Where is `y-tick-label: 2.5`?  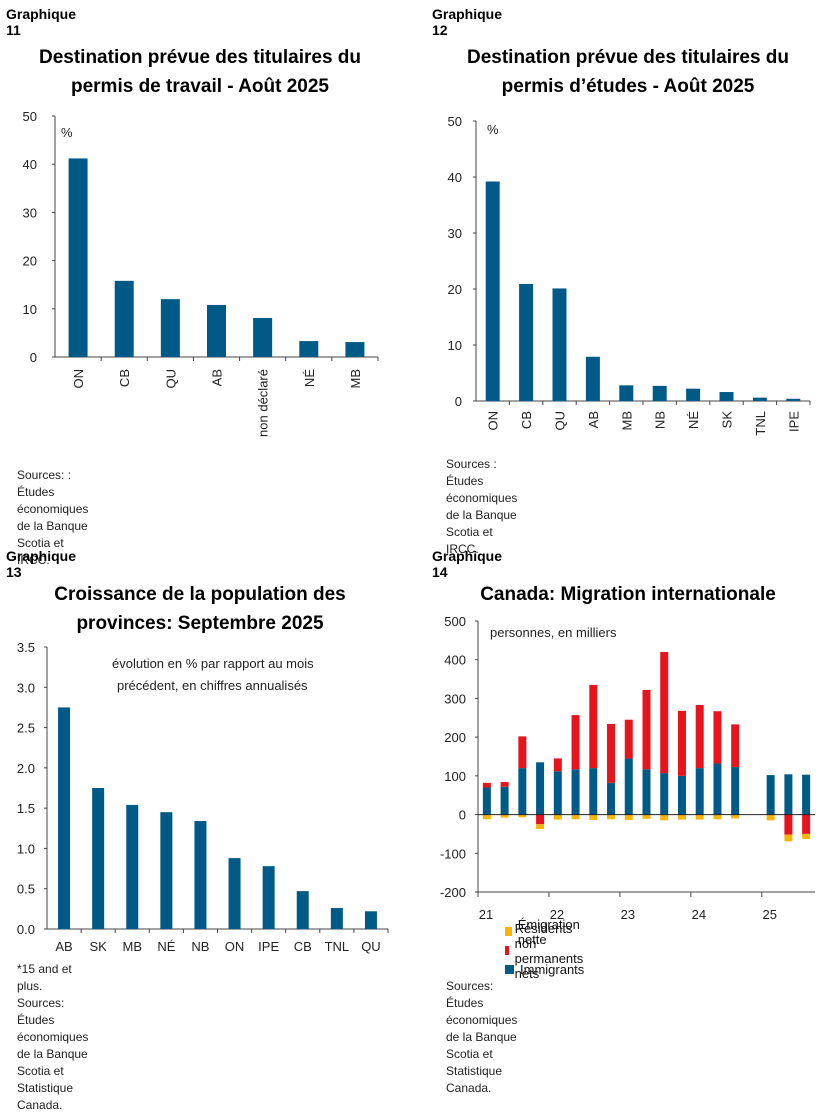
y-tick-label: 2.5 is located at coordinates (26, 728).